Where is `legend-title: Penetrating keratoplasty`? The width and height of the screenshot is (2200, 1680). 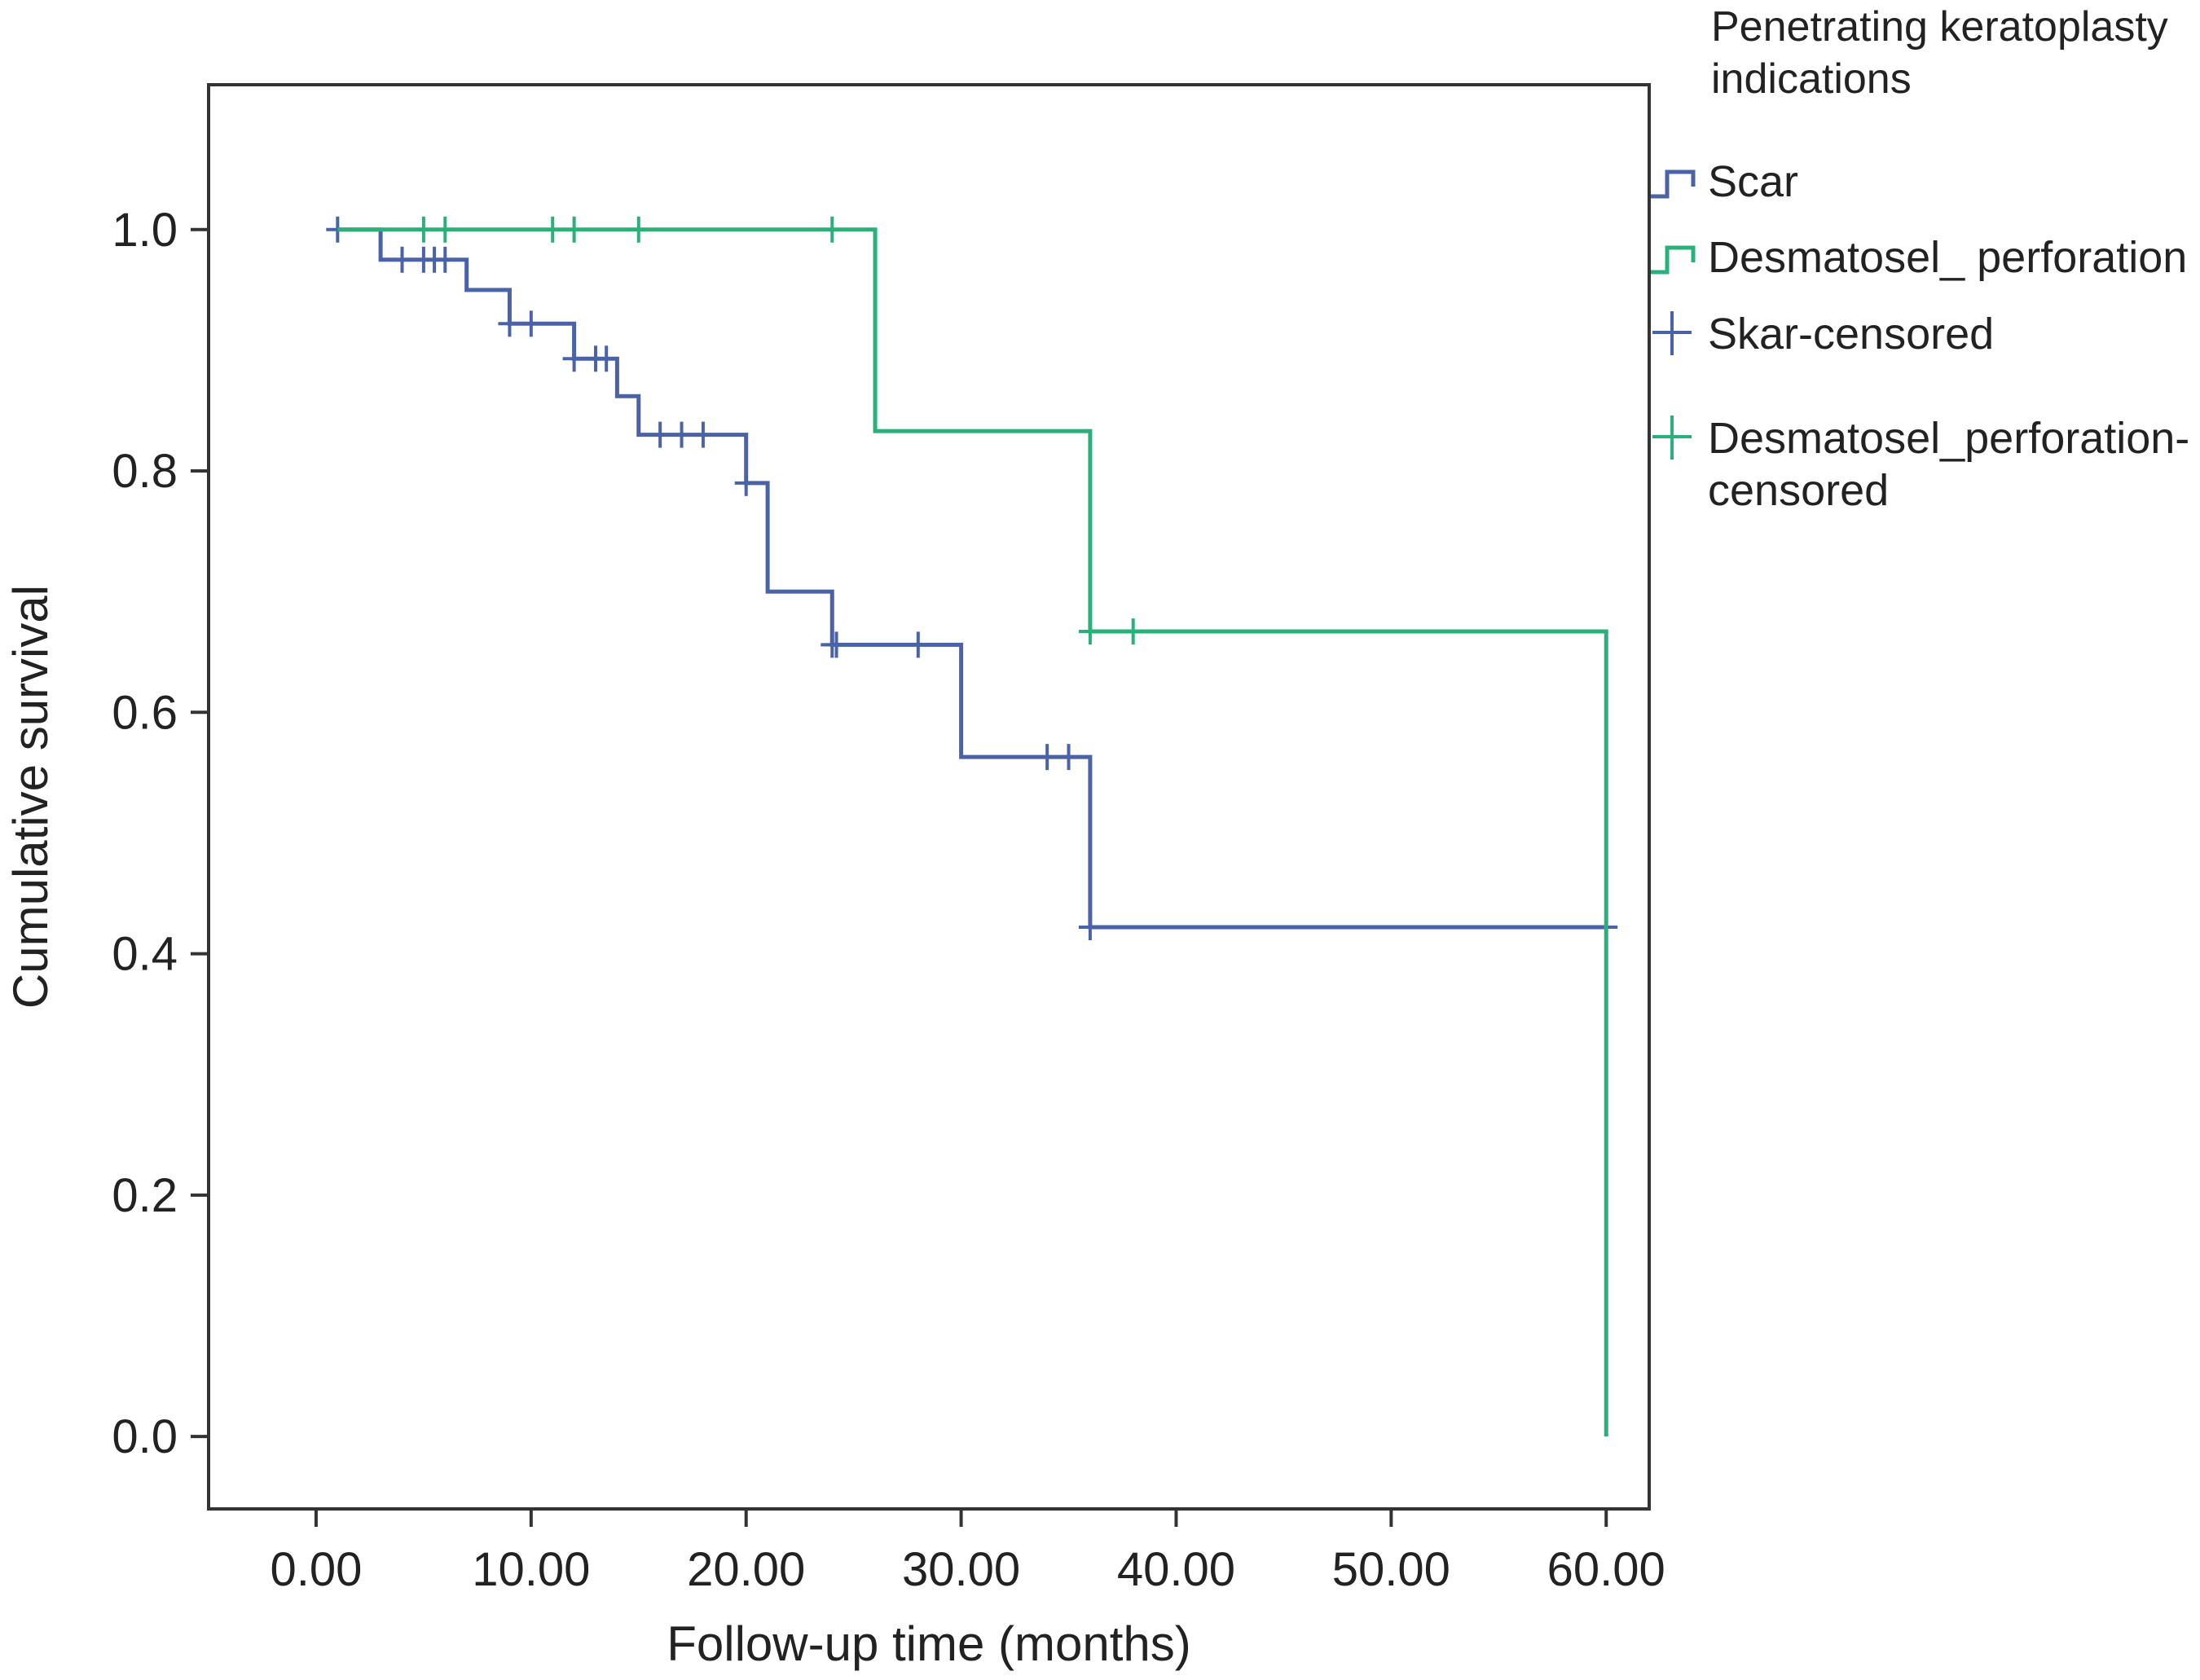 legend-title: Penetrating keratoplasty is located at coordinates (1939, 27).